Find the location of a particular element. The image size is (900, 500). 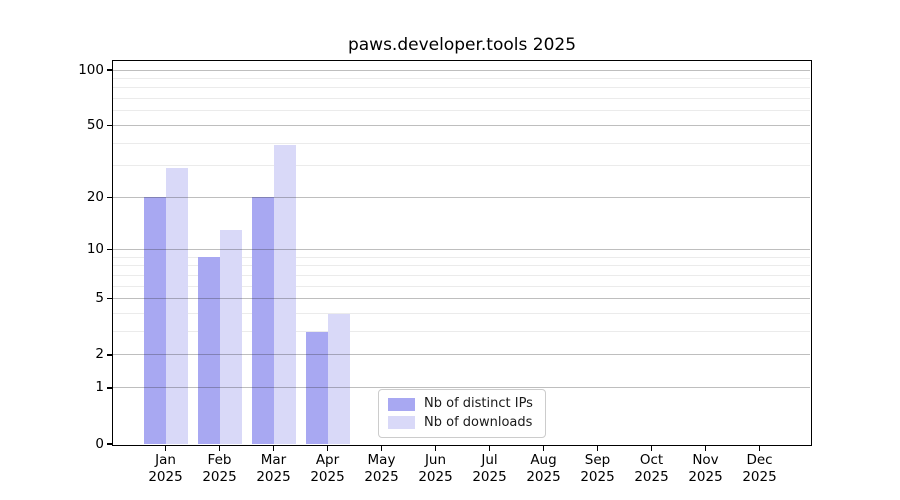

x-tick-month: Nov is located at coordinates (705, 460).